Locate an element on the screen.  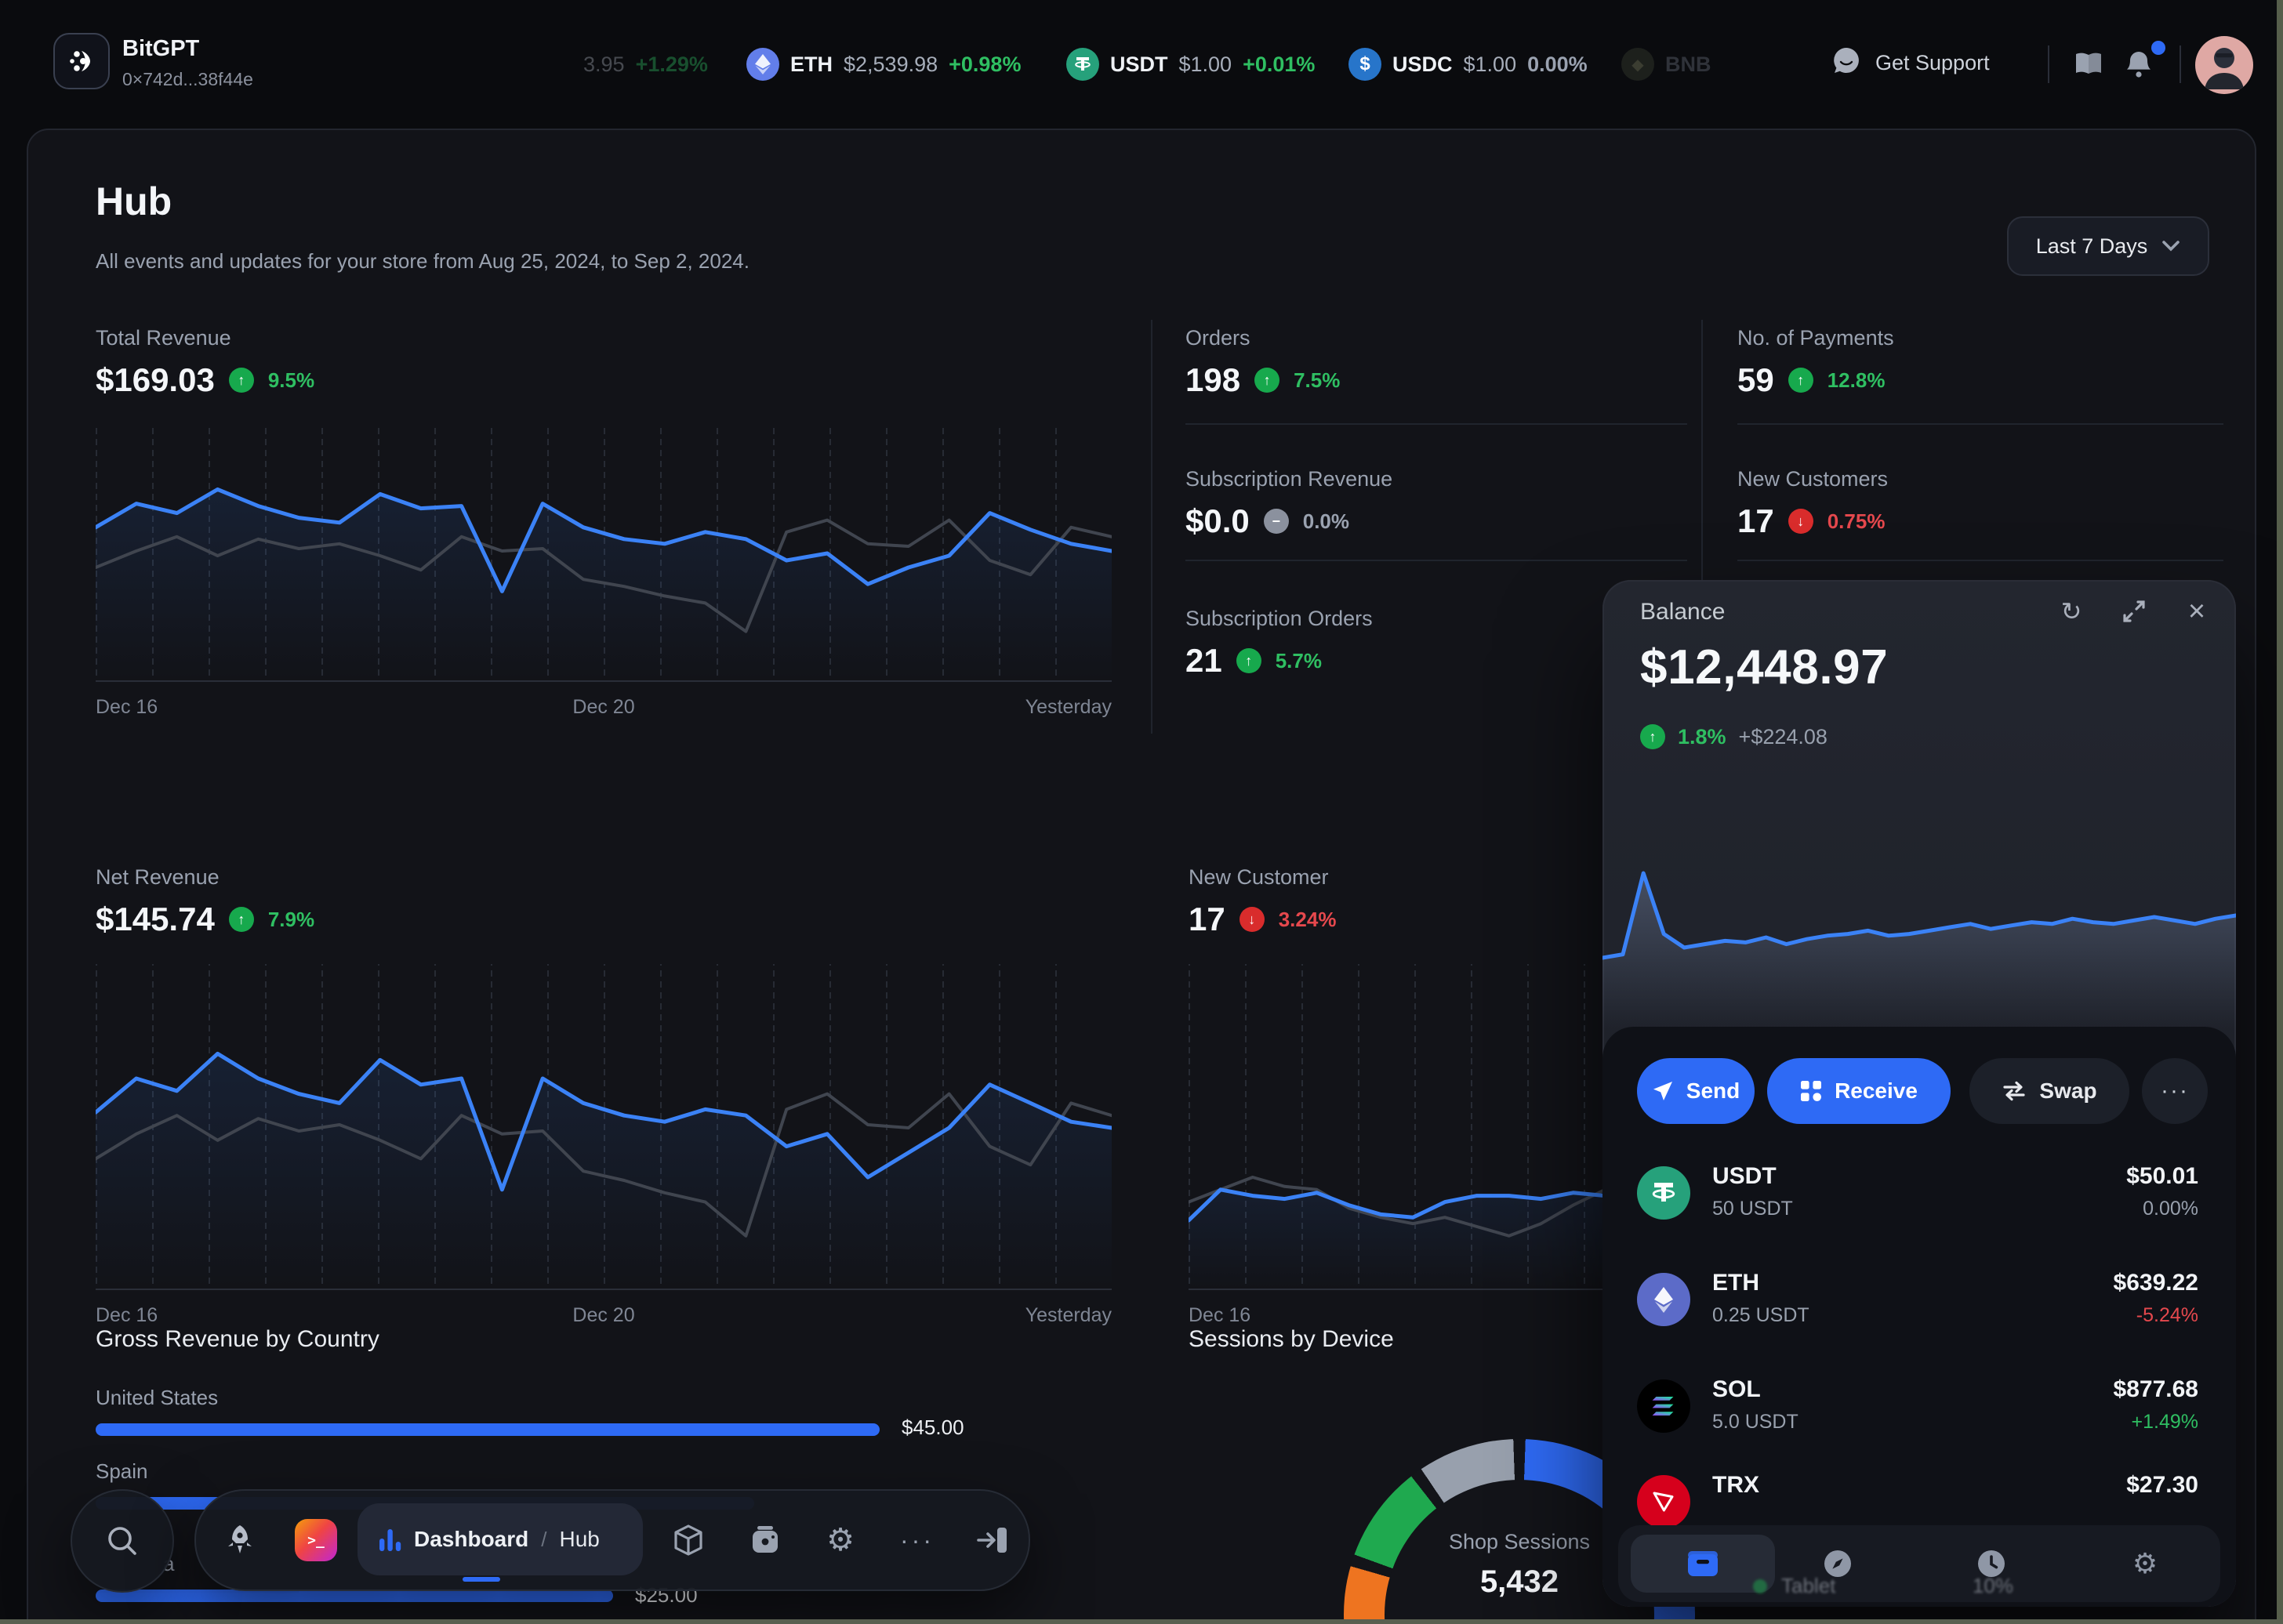
axis-label: Dec 16 is located at coordinates (1220, 1315).